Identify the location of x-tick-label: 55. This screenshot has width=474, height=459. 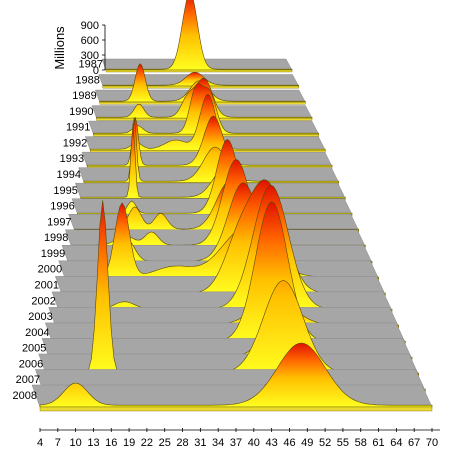
(343, 443).